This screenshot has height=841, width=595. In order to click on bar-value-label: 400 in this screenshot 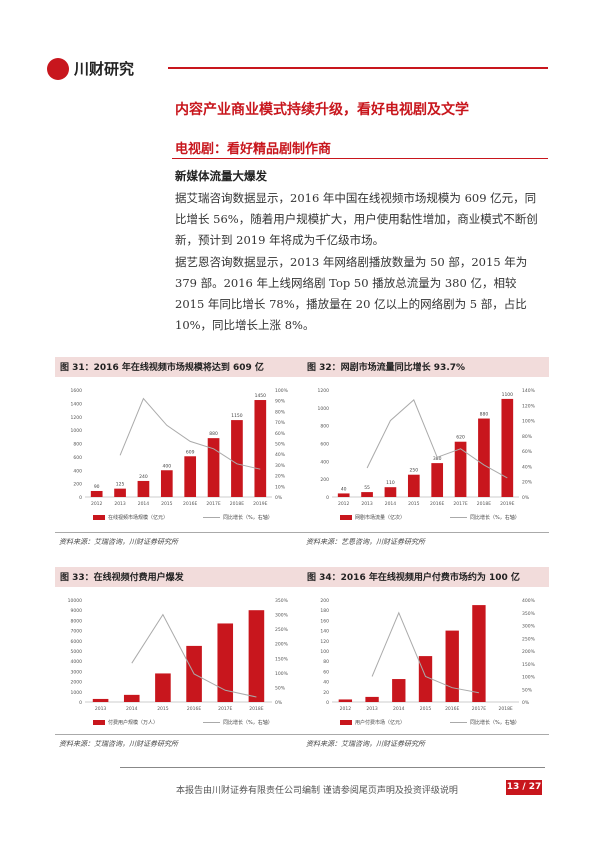, I will do `click(167, 466)`.